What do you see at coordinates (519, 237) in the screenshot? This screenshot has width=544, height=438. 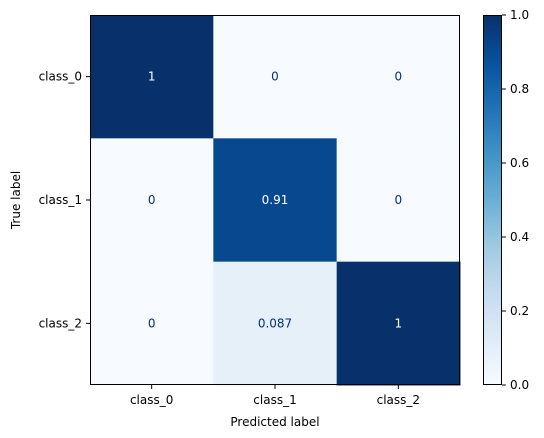 I see `colorbar-tick-label: 0.4` at bounding box center [519, 237].